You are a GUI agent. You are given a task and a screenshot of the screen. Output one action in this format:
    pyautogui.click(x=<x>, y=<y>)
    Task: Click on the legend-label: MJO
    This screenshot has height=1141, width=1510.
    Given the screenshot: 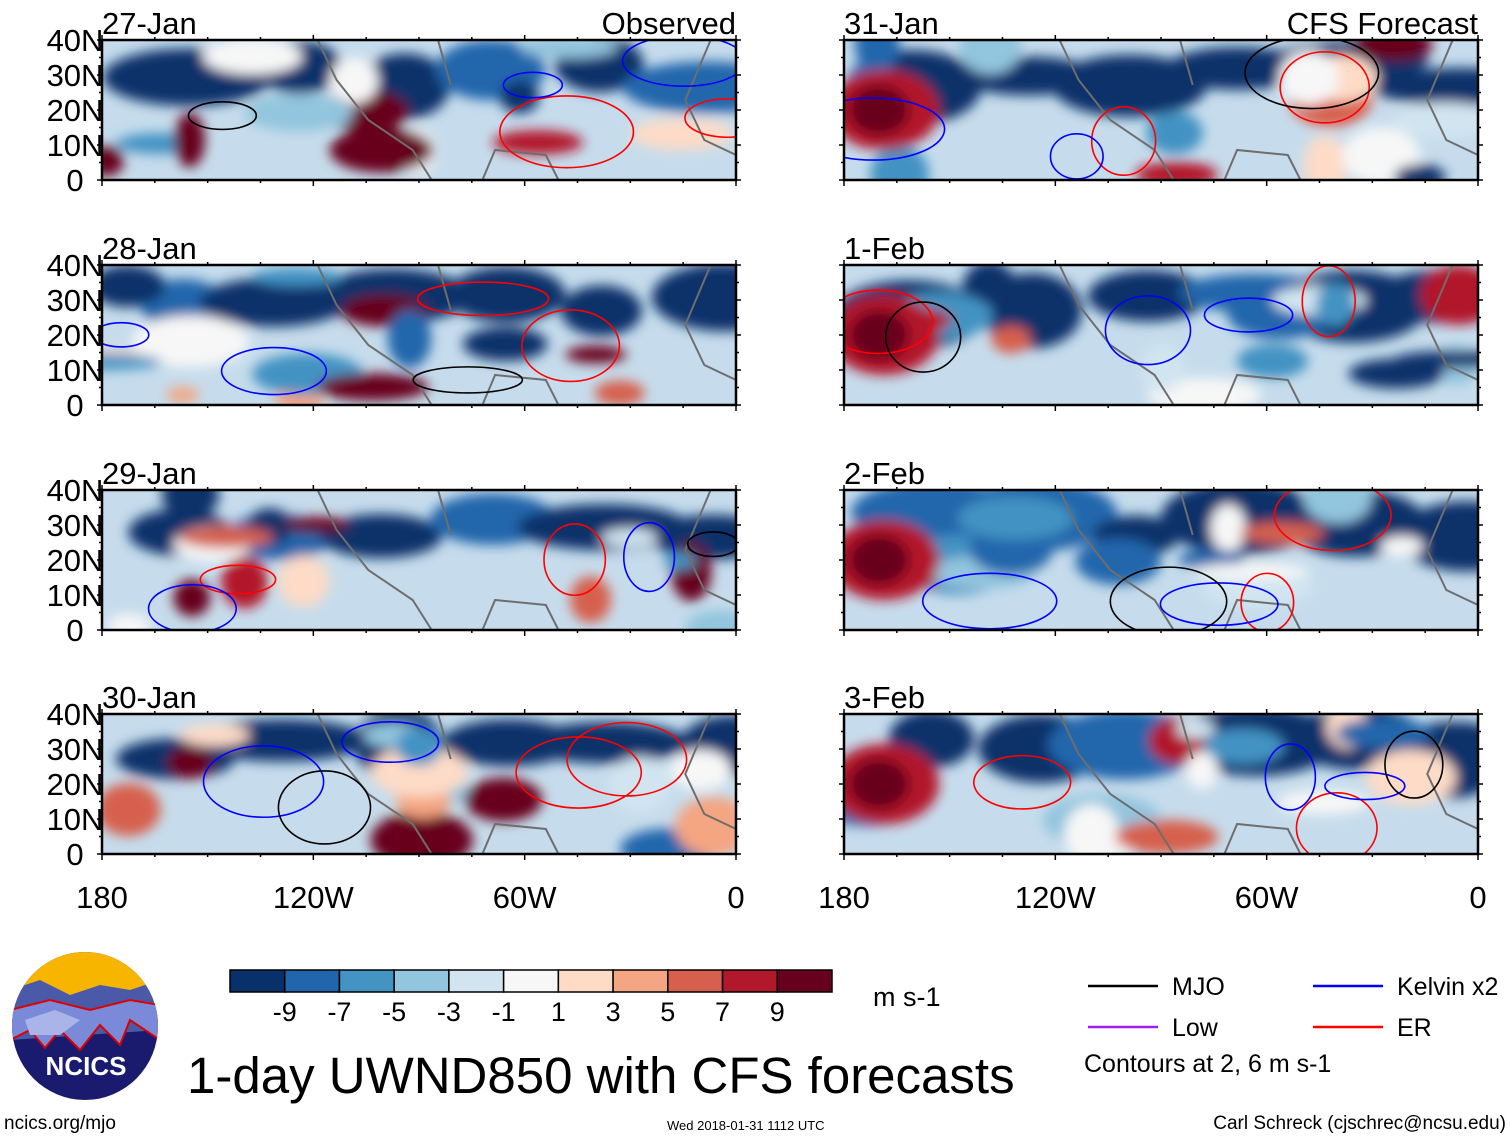 What is the action you would take?
    pyautogui.click(x=1198, y=987)
    